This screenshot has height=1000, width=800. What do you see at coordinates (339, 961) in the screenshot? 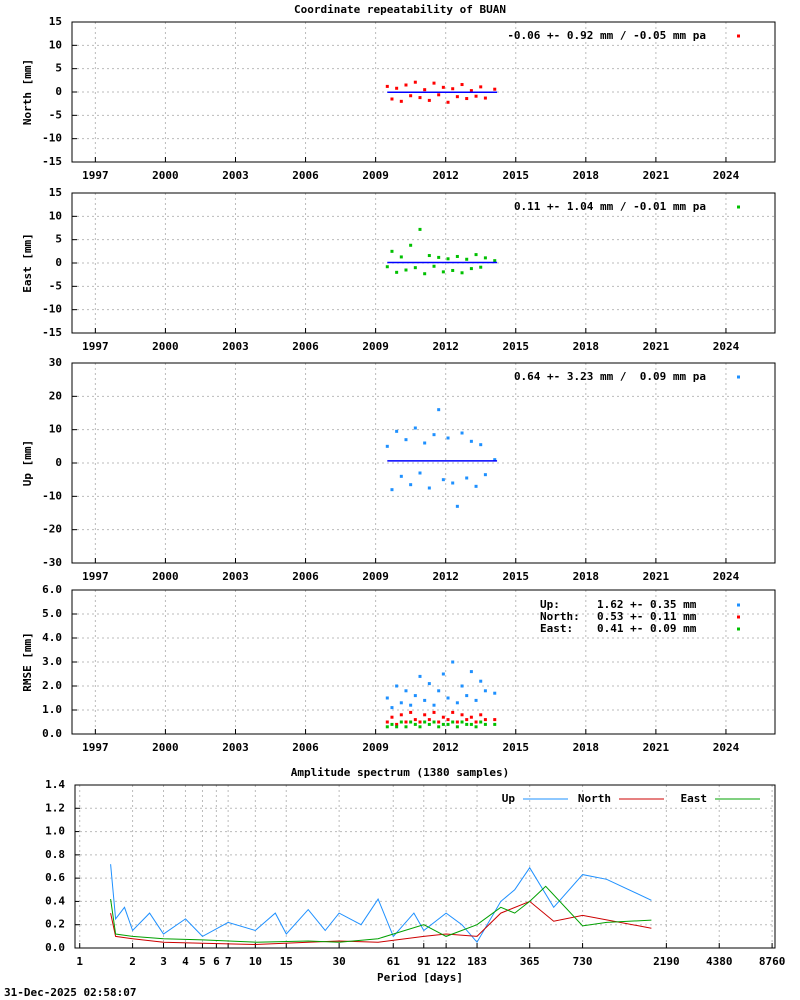
I see `x-tick-label: 30` at bounding box center [339, 961].